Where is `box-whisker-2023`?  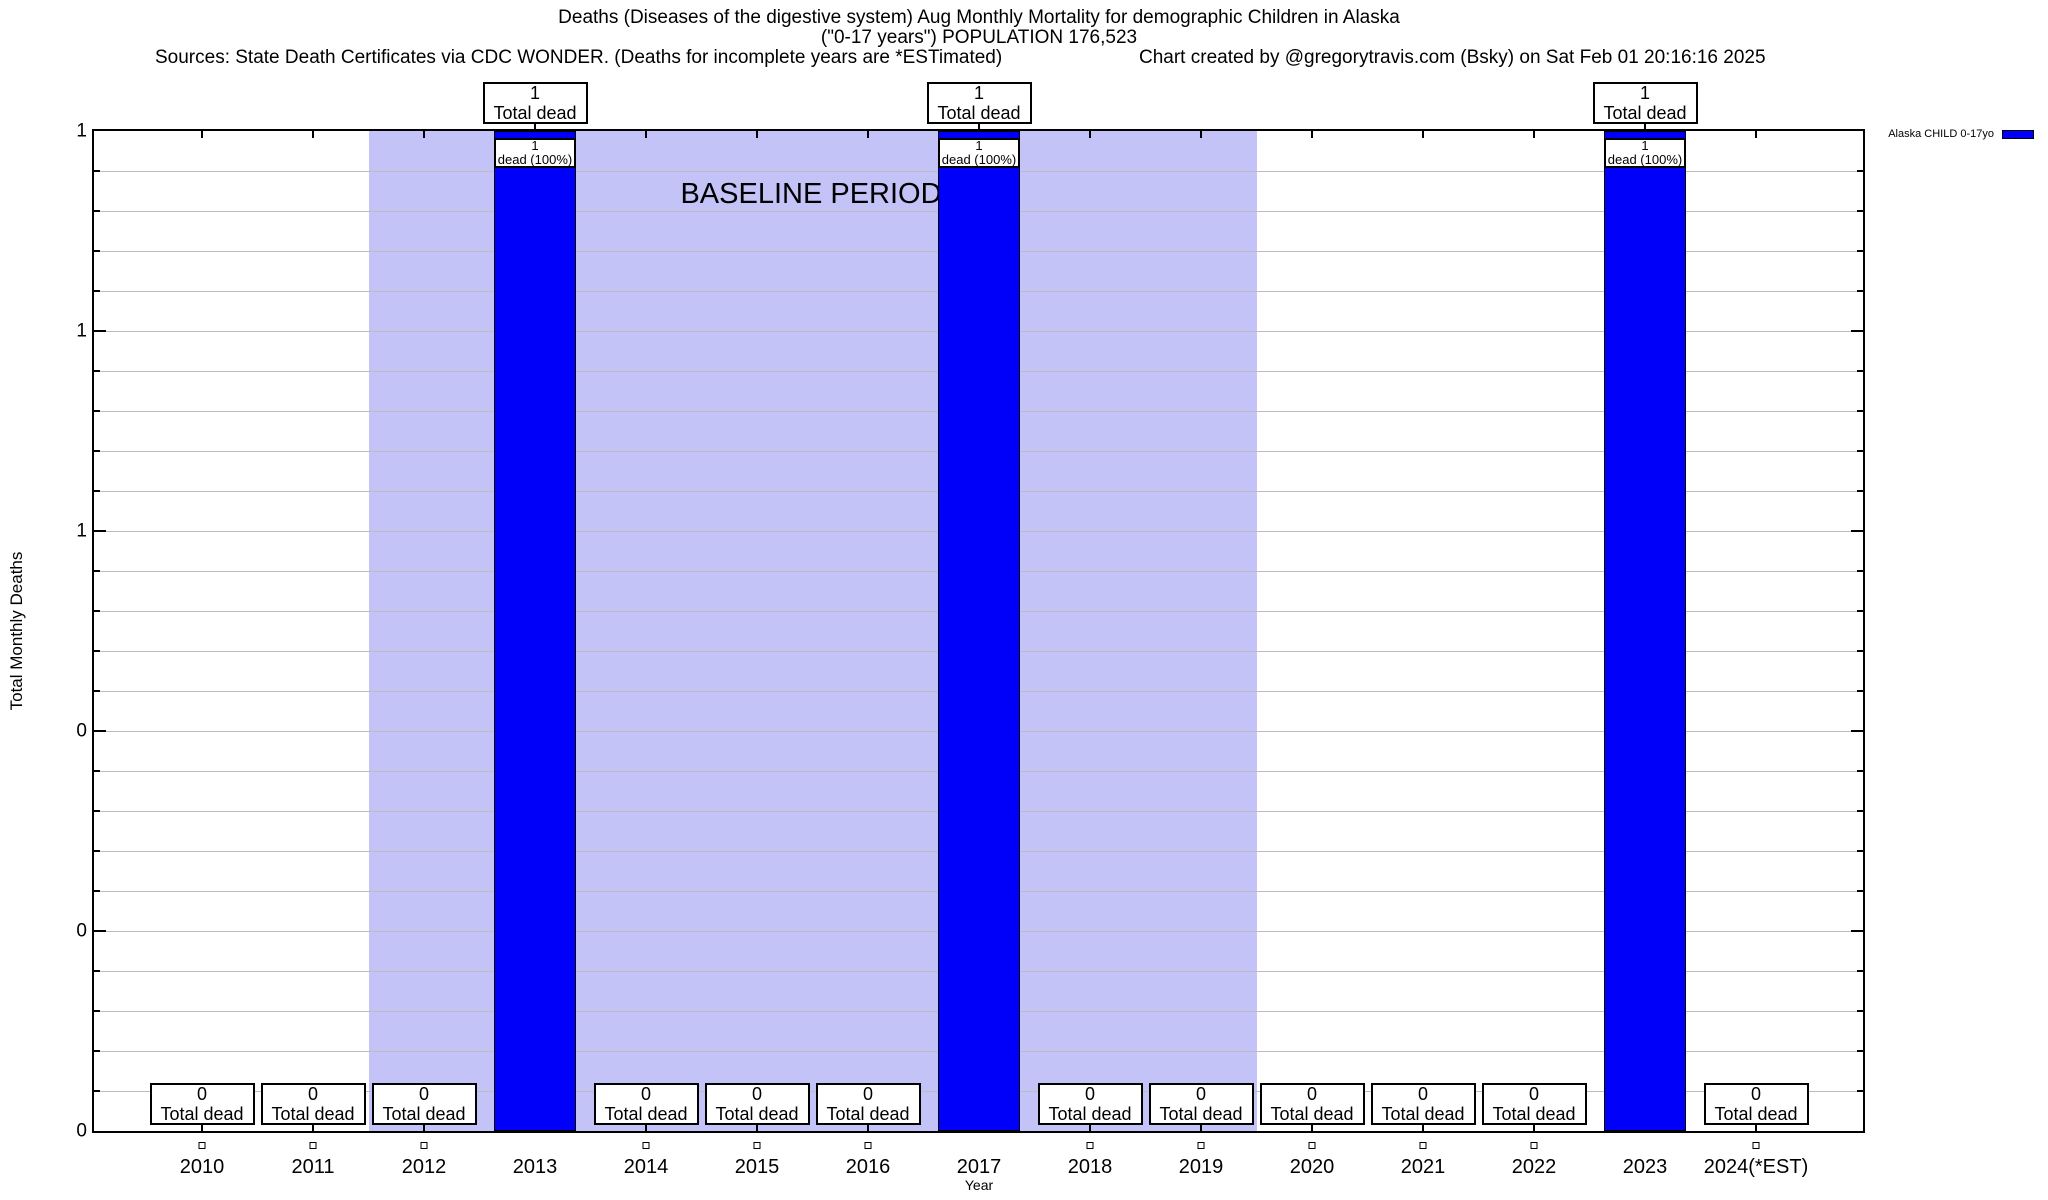 box-whisker-2023 is located at coordinates (1645, 128).